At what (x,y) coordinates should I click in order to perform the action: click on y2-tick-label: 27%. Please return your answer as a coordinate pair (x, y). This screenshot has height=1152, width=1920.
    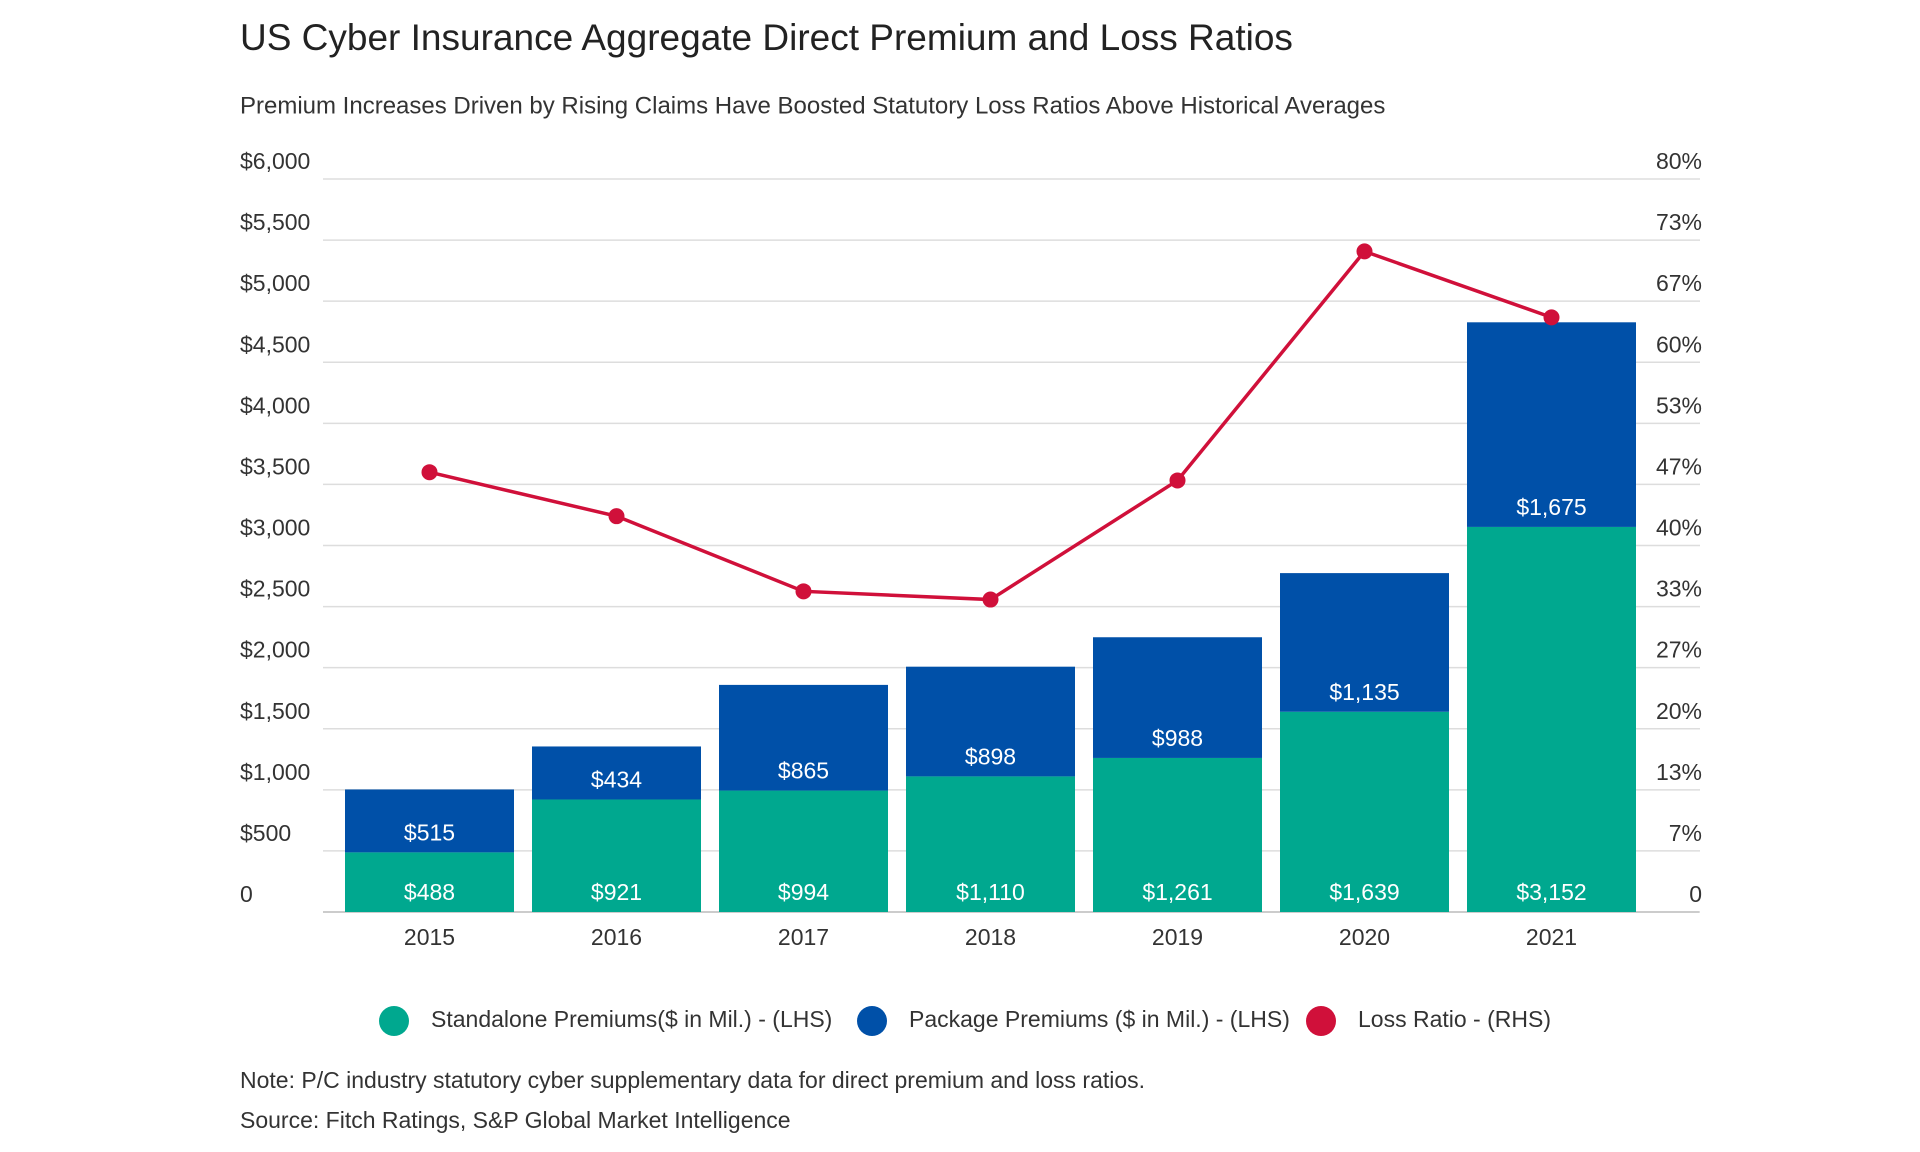
    Looking at the image, I should click on (1679, 650).